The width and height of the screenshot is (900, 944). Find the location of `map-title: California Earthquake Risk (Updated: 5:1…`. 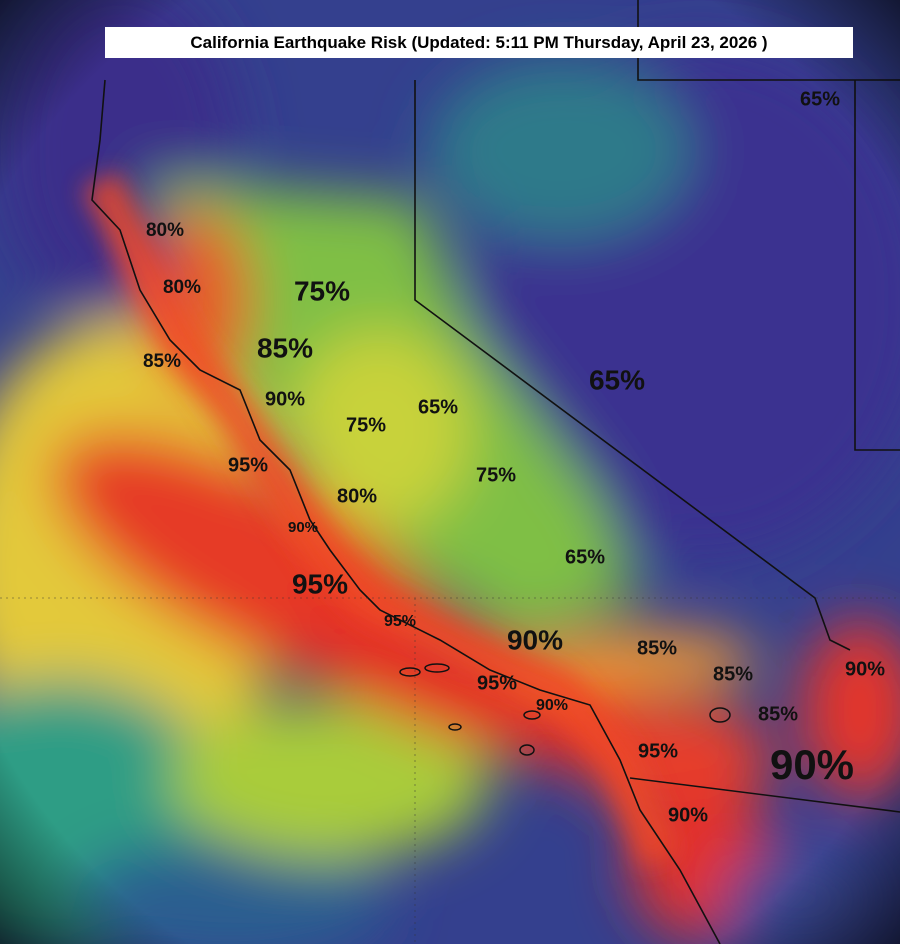

map-title: California Earthquake Risk (Updated: 5:1… is located at coordinates (479, 42).